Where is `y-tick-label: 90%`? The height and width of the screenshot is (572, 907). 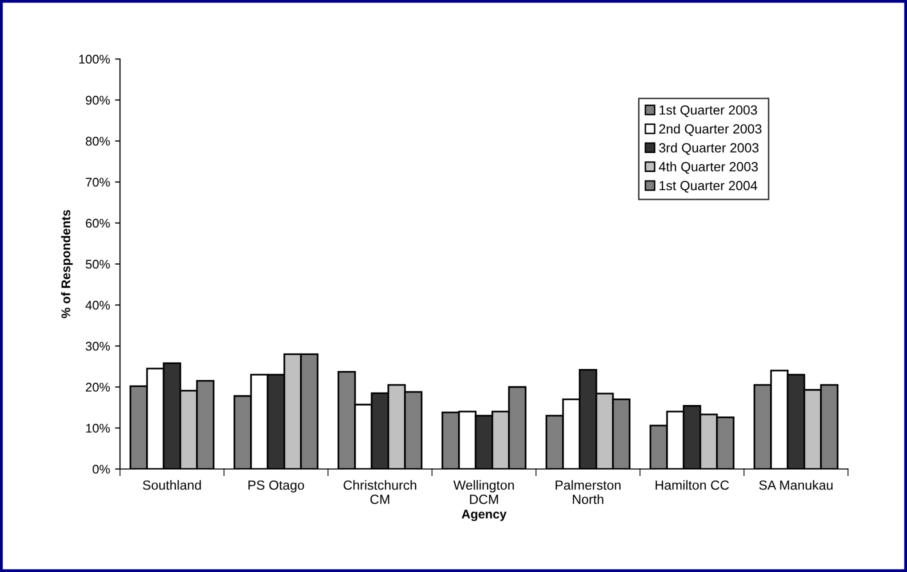 y-tick-label: 90% is located at coordinates (98, 100).